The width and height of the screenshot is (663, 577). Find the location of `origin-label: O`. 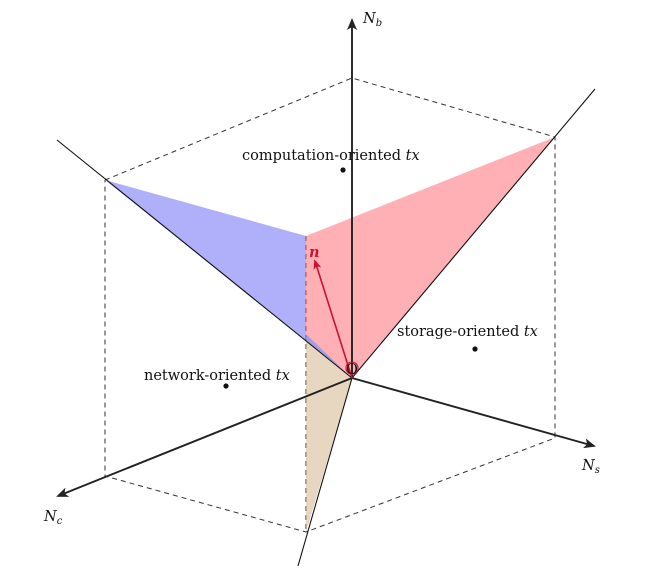

origin-label: O is located at coordinates (352, 370).